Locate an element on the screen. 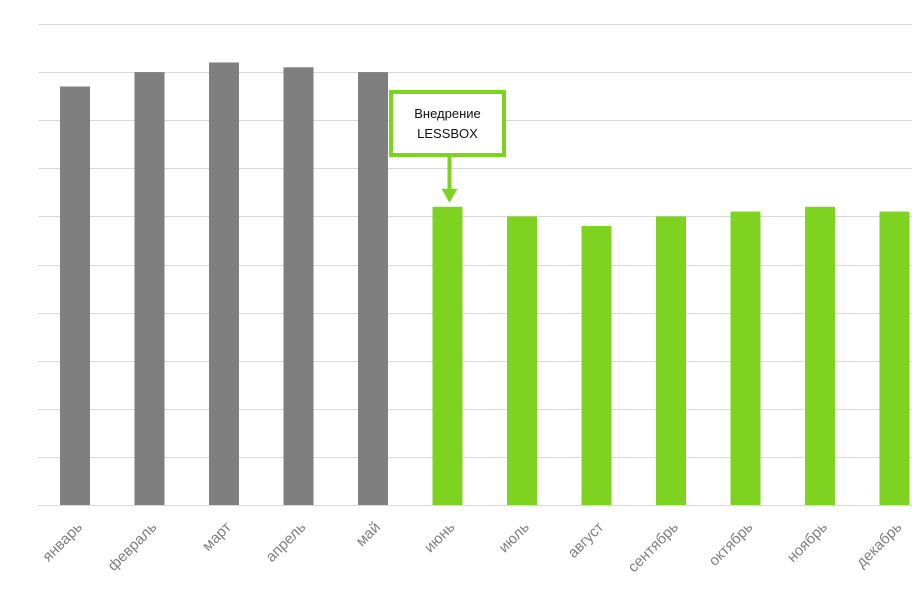 Image resolution: width=912 pixels, height=612 pixels. x-tick-label: июнь is located at coordinates (439, 537).